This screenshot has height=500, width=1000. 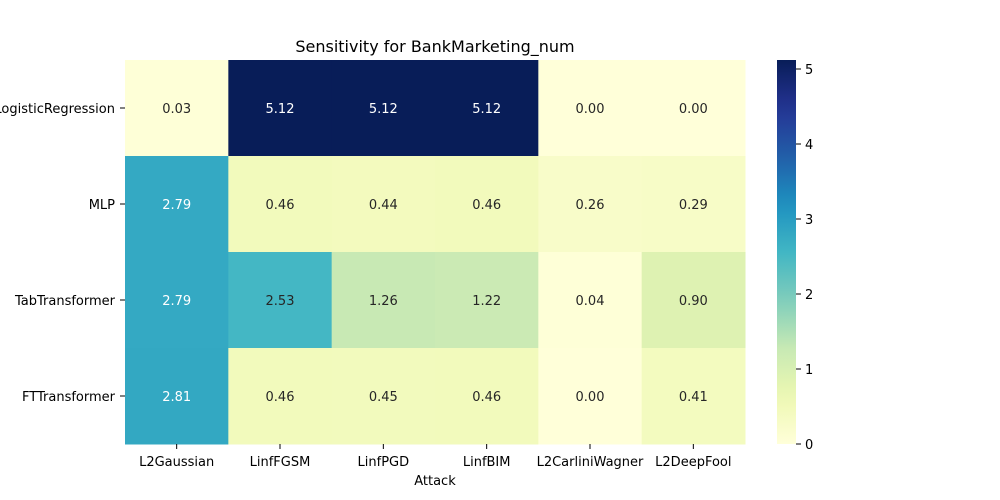 I want to click on x-tick-label: LinfFGSM, so click(x=280, y=462).